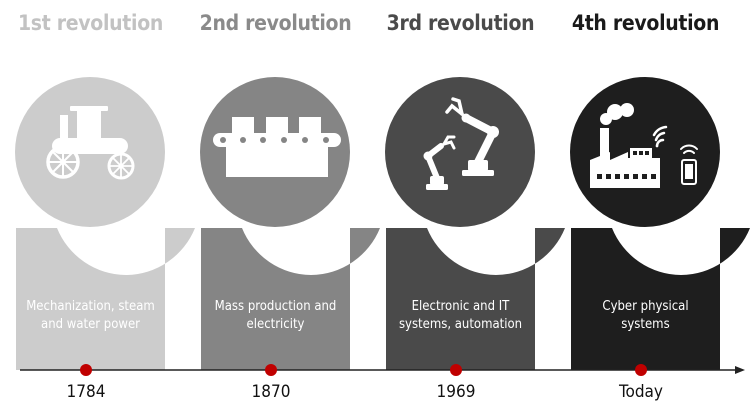  What do you see at coordinates (641, 370) in the screenshot?
I see `timeline-dot-today` at bounding box center [641, 370].